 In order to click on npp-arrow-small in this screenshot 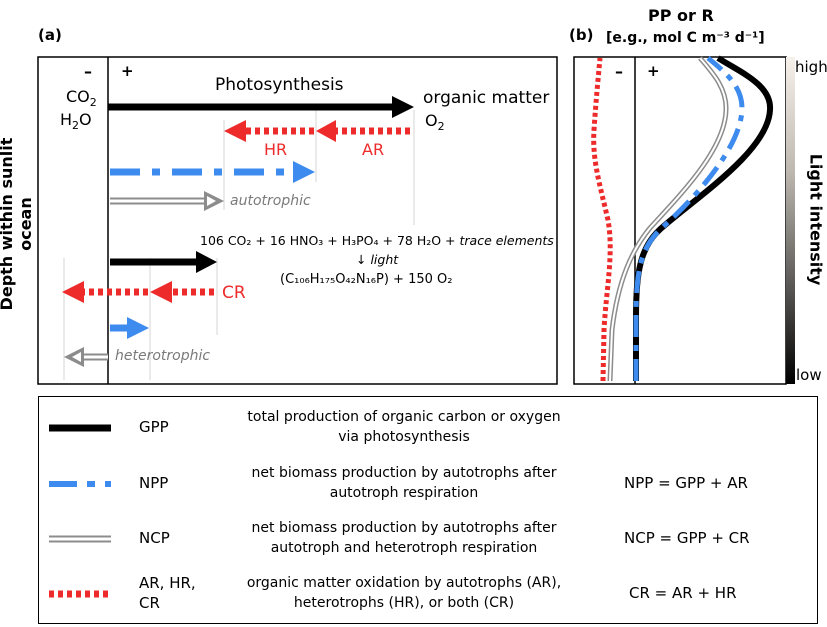, I will do `click(129, 328)`.